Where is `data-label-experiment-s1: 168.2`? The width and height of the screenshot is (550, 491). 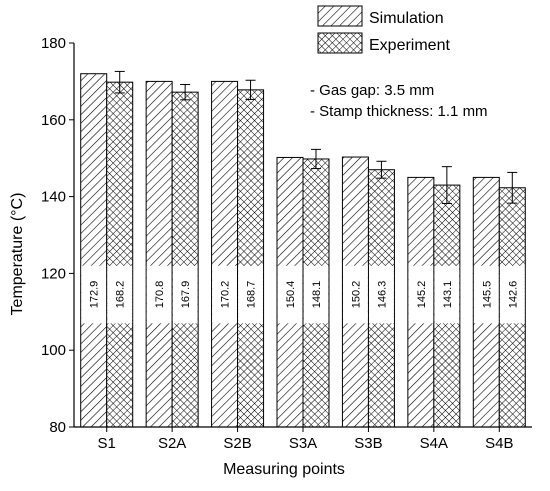 data-label-experiment-s1: 168.2 is located at coordinates (121, 295).